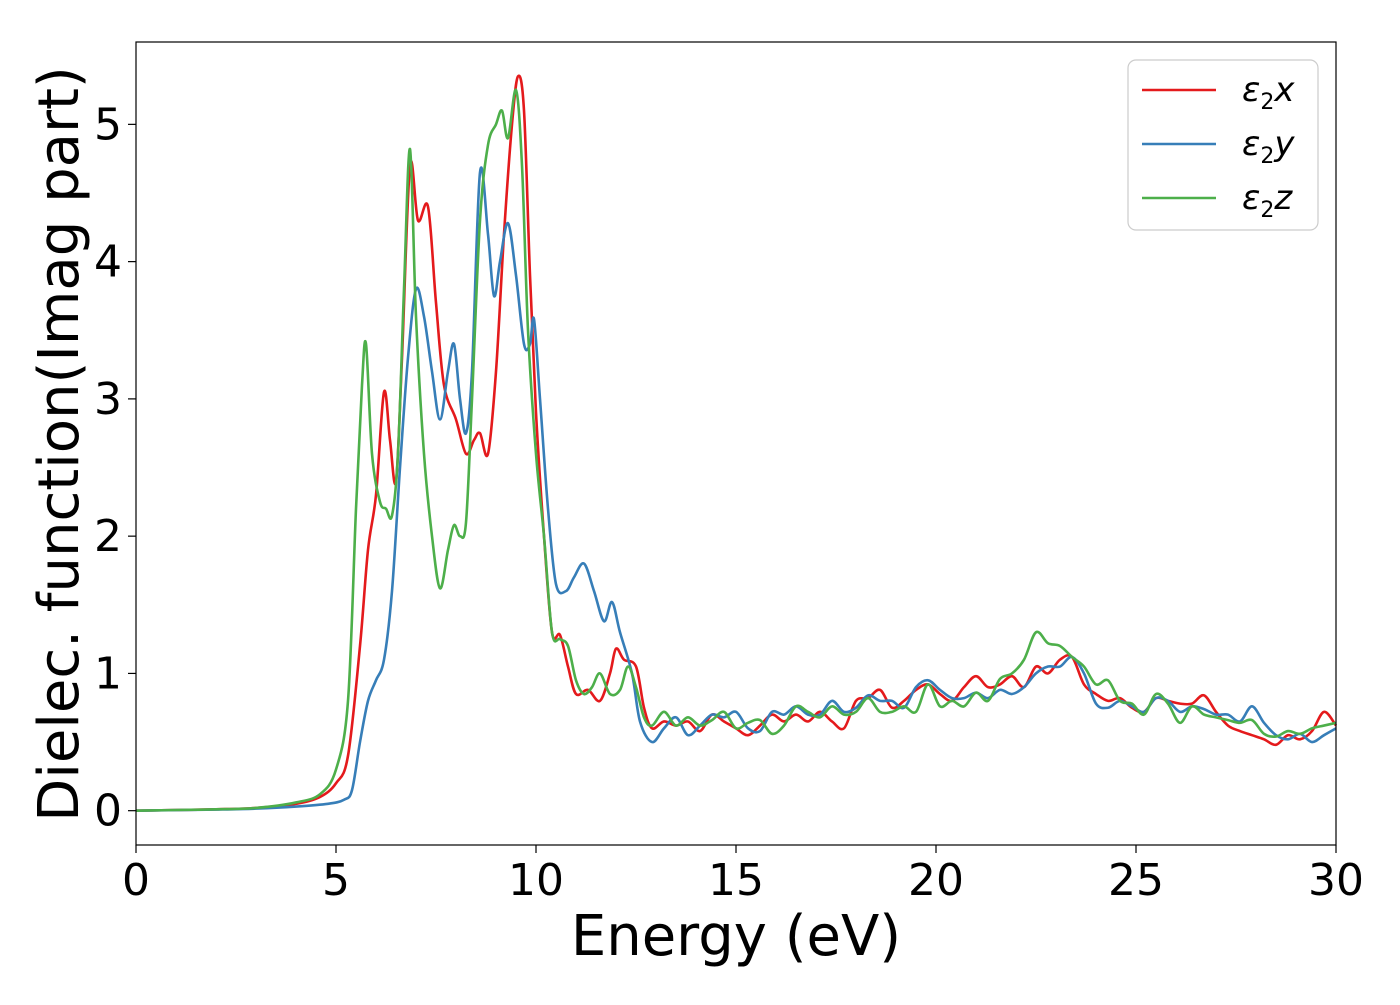 The height and width of the screenshot is (1005, 1400). What do you see at coordinates (108, 536) in the screenshot?
I see `y-tick-label: 2` at bounding box center [108, 536].